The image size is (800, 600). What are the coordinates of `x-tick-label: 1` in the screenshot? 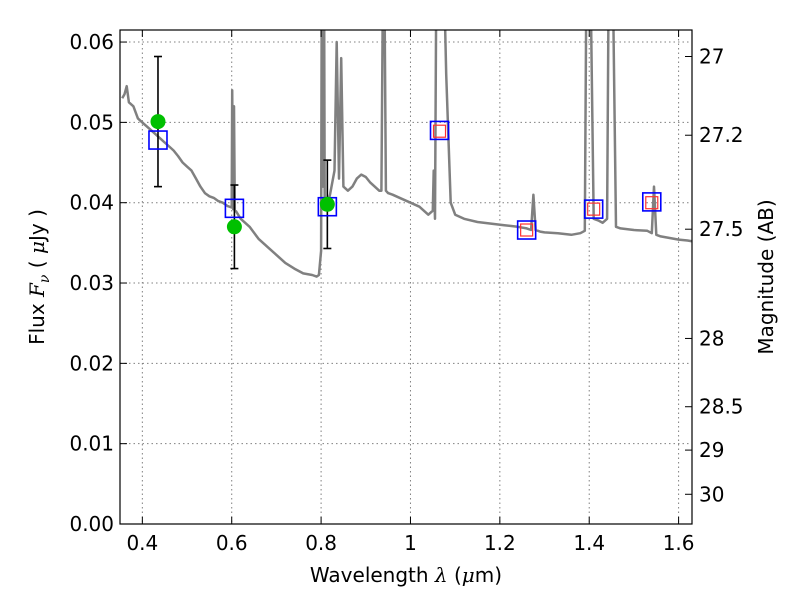 It's located at (410, 543).